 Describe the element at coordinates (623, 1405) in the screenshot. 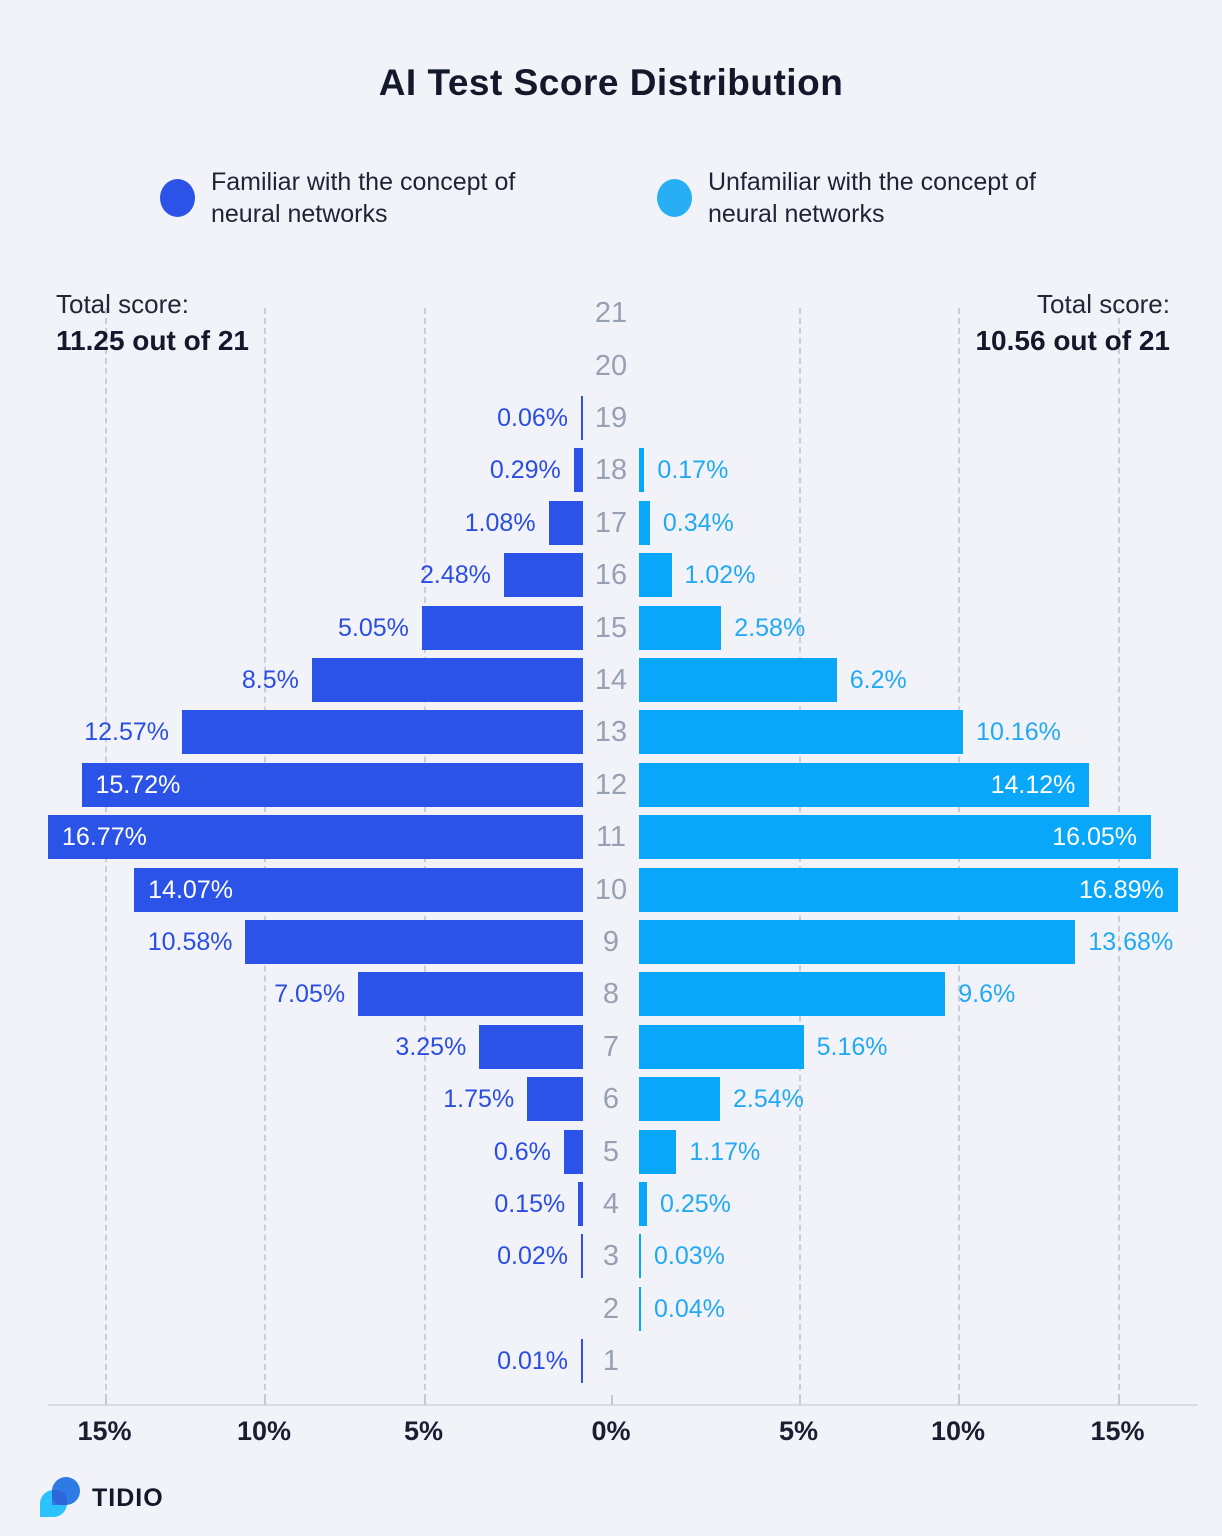

I see `x-axis-line` at that location.